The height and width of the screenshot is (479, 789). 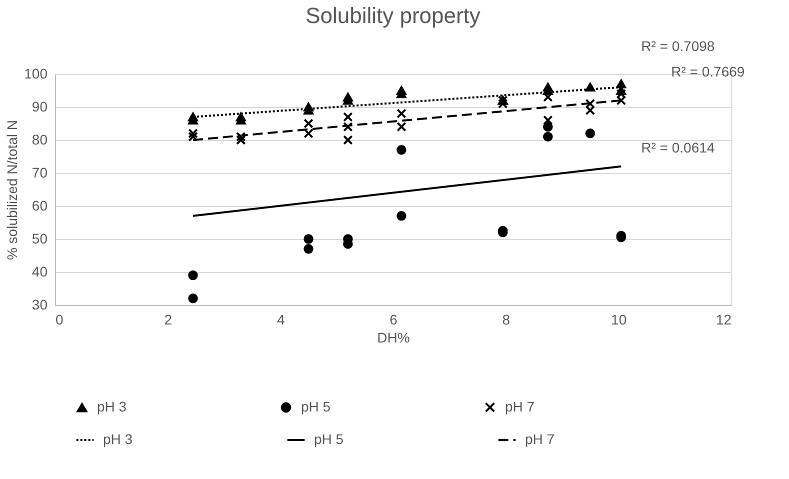 What do you see at coordinates (12, 190) in the screenshot?
I see `y-axis-title: % solubilized N/total N` at bounding box center [12, 190].